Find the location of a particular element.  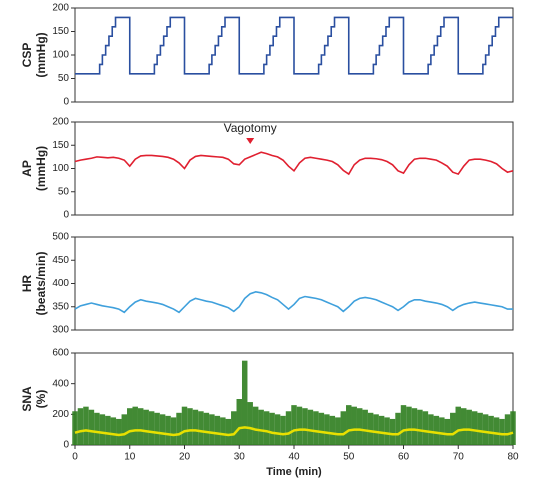

x-tick-label: 0 is located at coordinates (75, 457).